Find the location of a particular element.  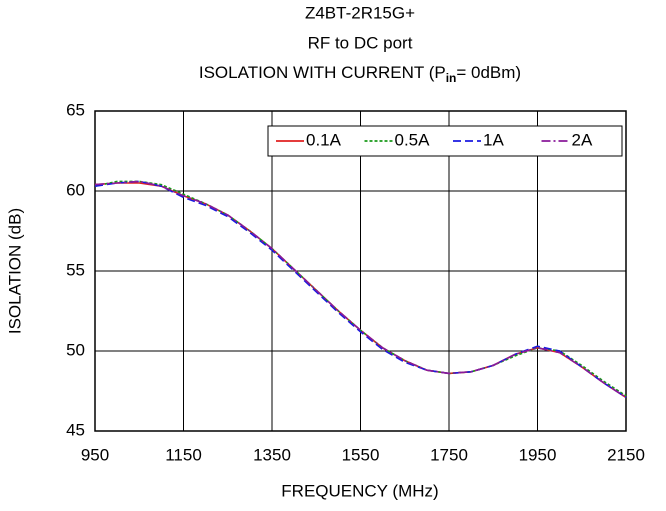

chart-title-line: ISOLATION WITH CURRENT (Pin= 0dBm) is located at coordinates (360, 74).